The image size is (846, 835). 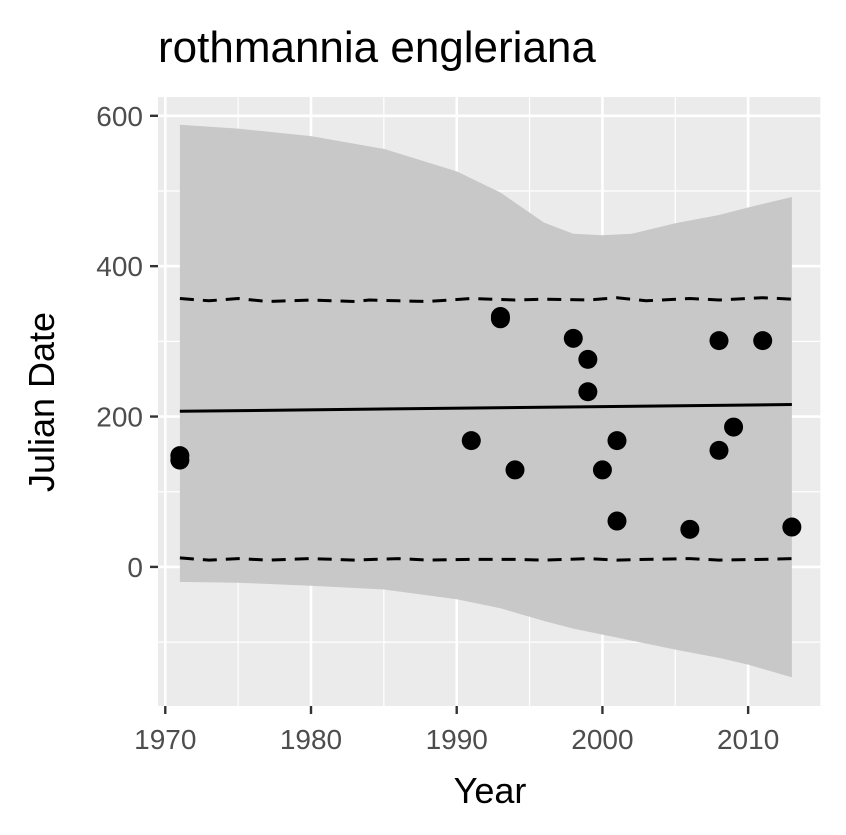 What do you see at coordinates (165, 739) in the screenshot?
I see `x-tick-label: 1970` at bounding box center [165, 739].